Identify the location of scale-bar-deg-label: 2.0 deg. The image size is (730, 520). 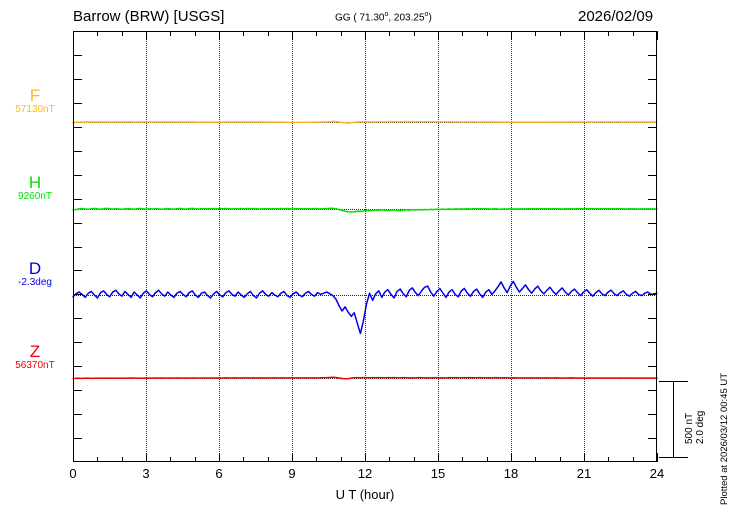
(700, 427).